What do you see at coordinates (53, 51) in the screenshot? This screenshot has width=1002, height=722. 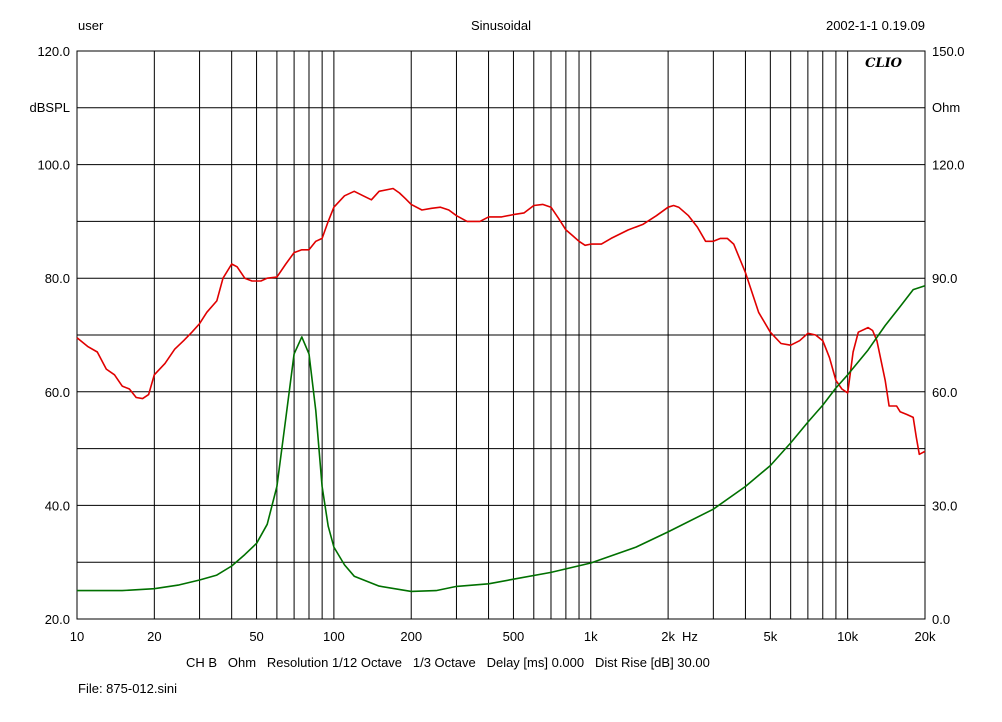 I see `y-left-tick-label: 120.0` at bounding box center [53, 51].